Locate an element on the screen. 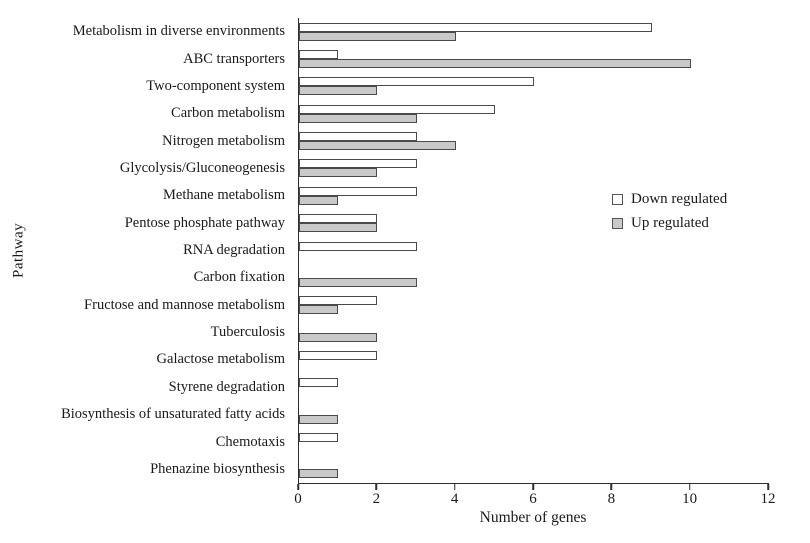 This screenshot has height=543, width=810. x-tick-label: 12 is located at coordinates (768, 499).